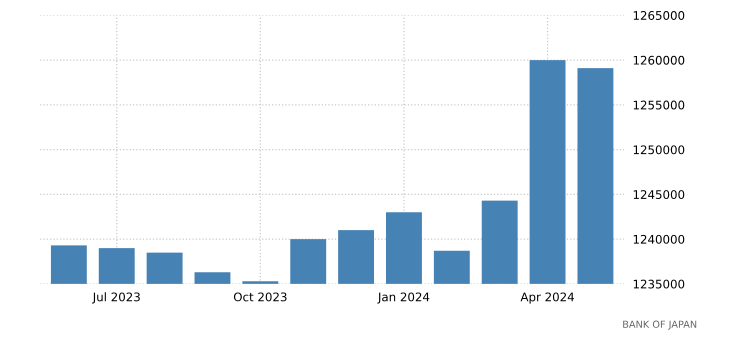 This screenshot has height=340, width=730. What do you see at coordinates (659, 195) in the screenshot?
I see `y-tick-label: 1245000` at bounding box center [659, 195].